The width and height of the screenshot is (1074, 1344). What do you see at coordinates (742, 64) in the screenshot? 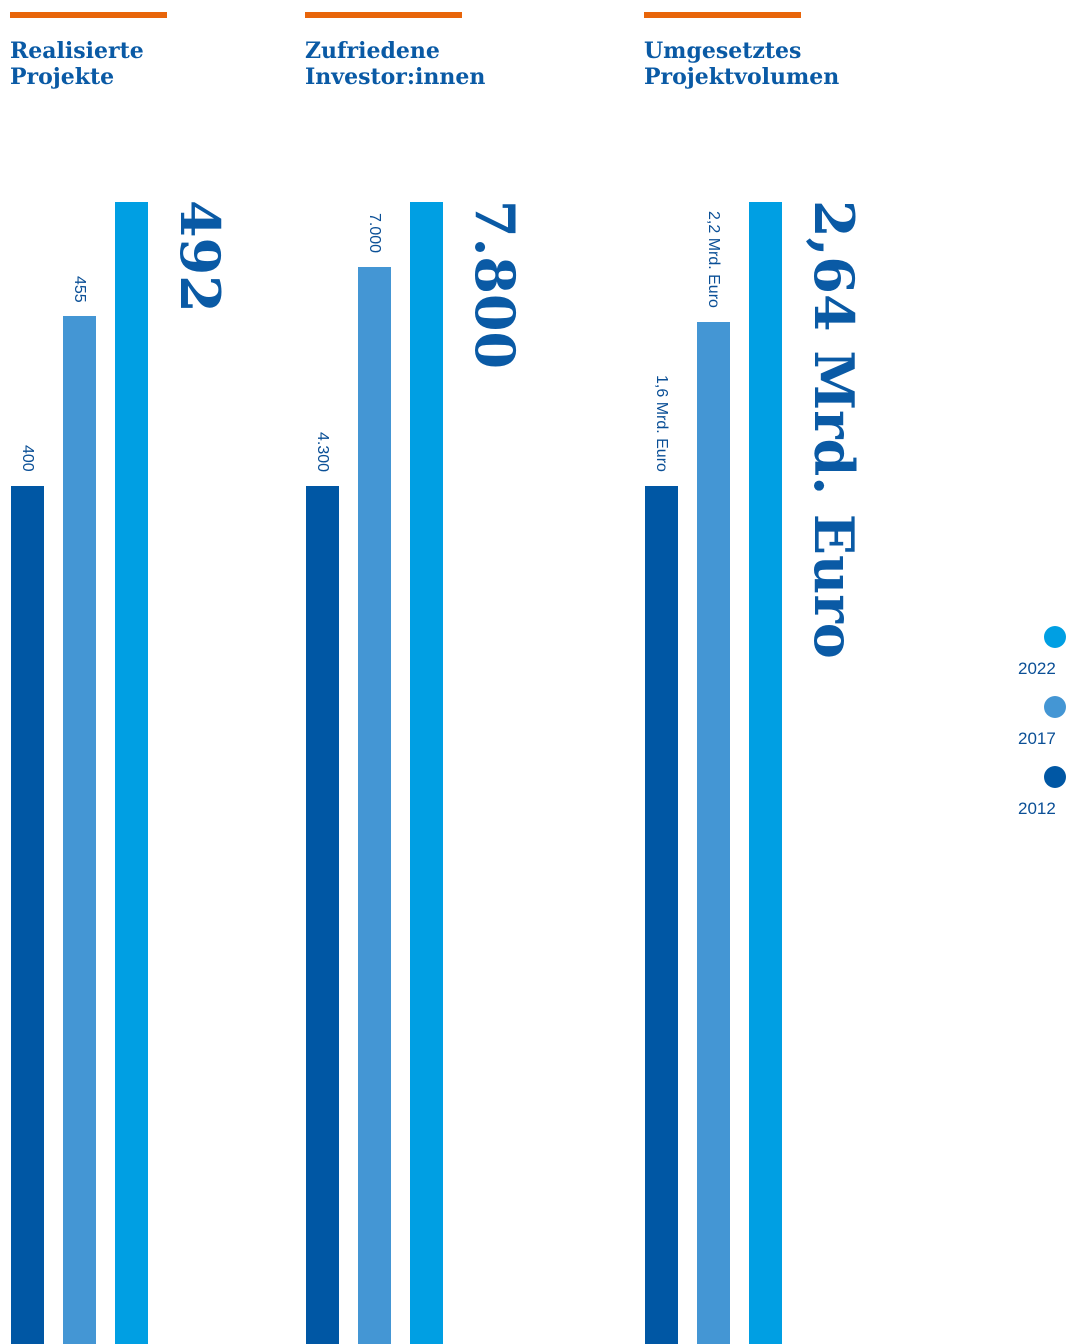
I see `metric-title-text: Umgesetztes Projektvolumen` at bounding box center [742, 64].